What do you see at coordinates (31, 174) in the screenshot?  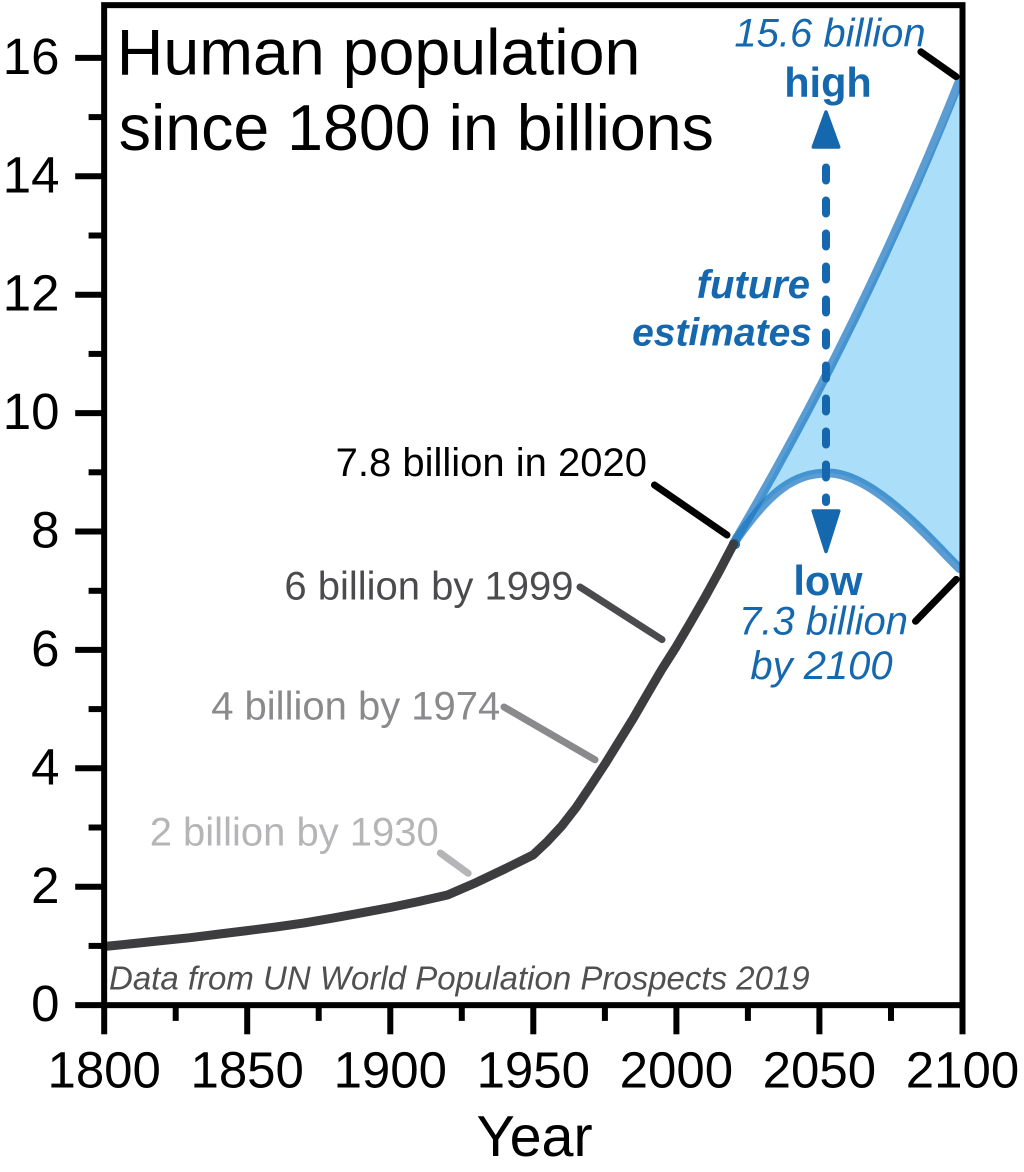 I see `svg-text: 14` at bounding box center [31, 174].